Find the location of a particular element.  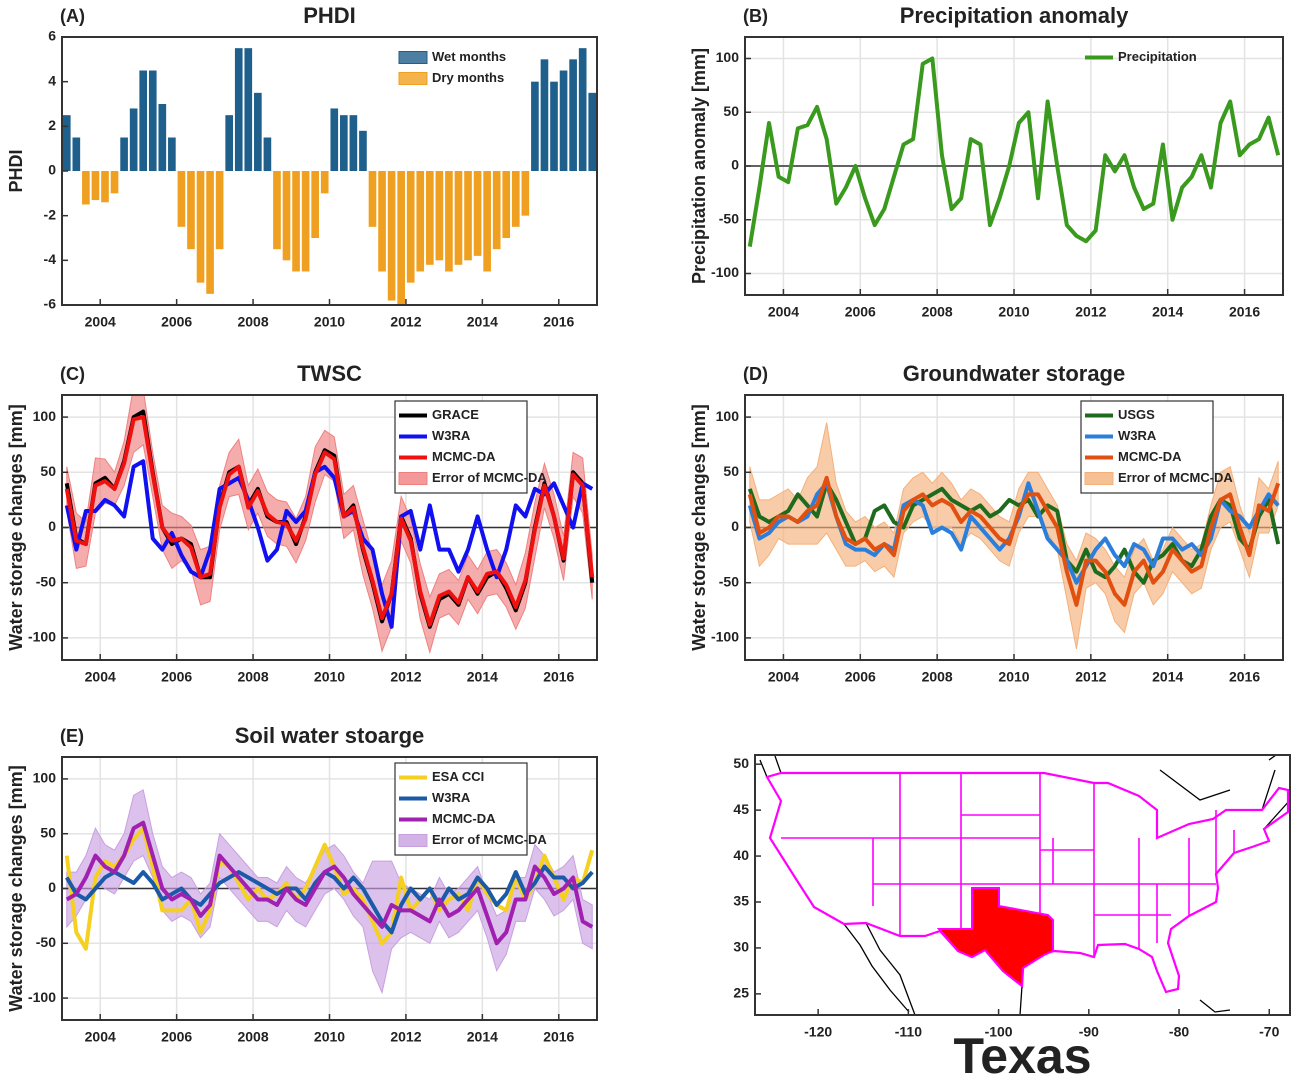

panel-label: (E) is located at coordinates (72, 736).